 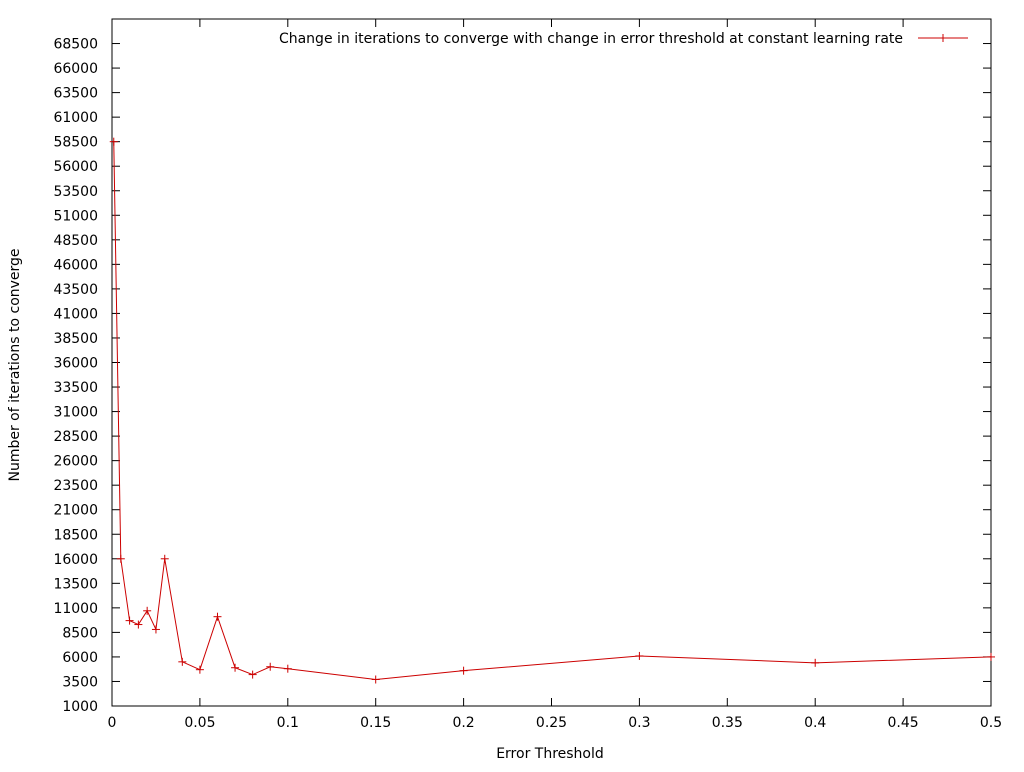 What do you see at coordinates (75, 511) in the screenshot?
I see `y-tick-label: 21000` at bounding box center [75, 511].